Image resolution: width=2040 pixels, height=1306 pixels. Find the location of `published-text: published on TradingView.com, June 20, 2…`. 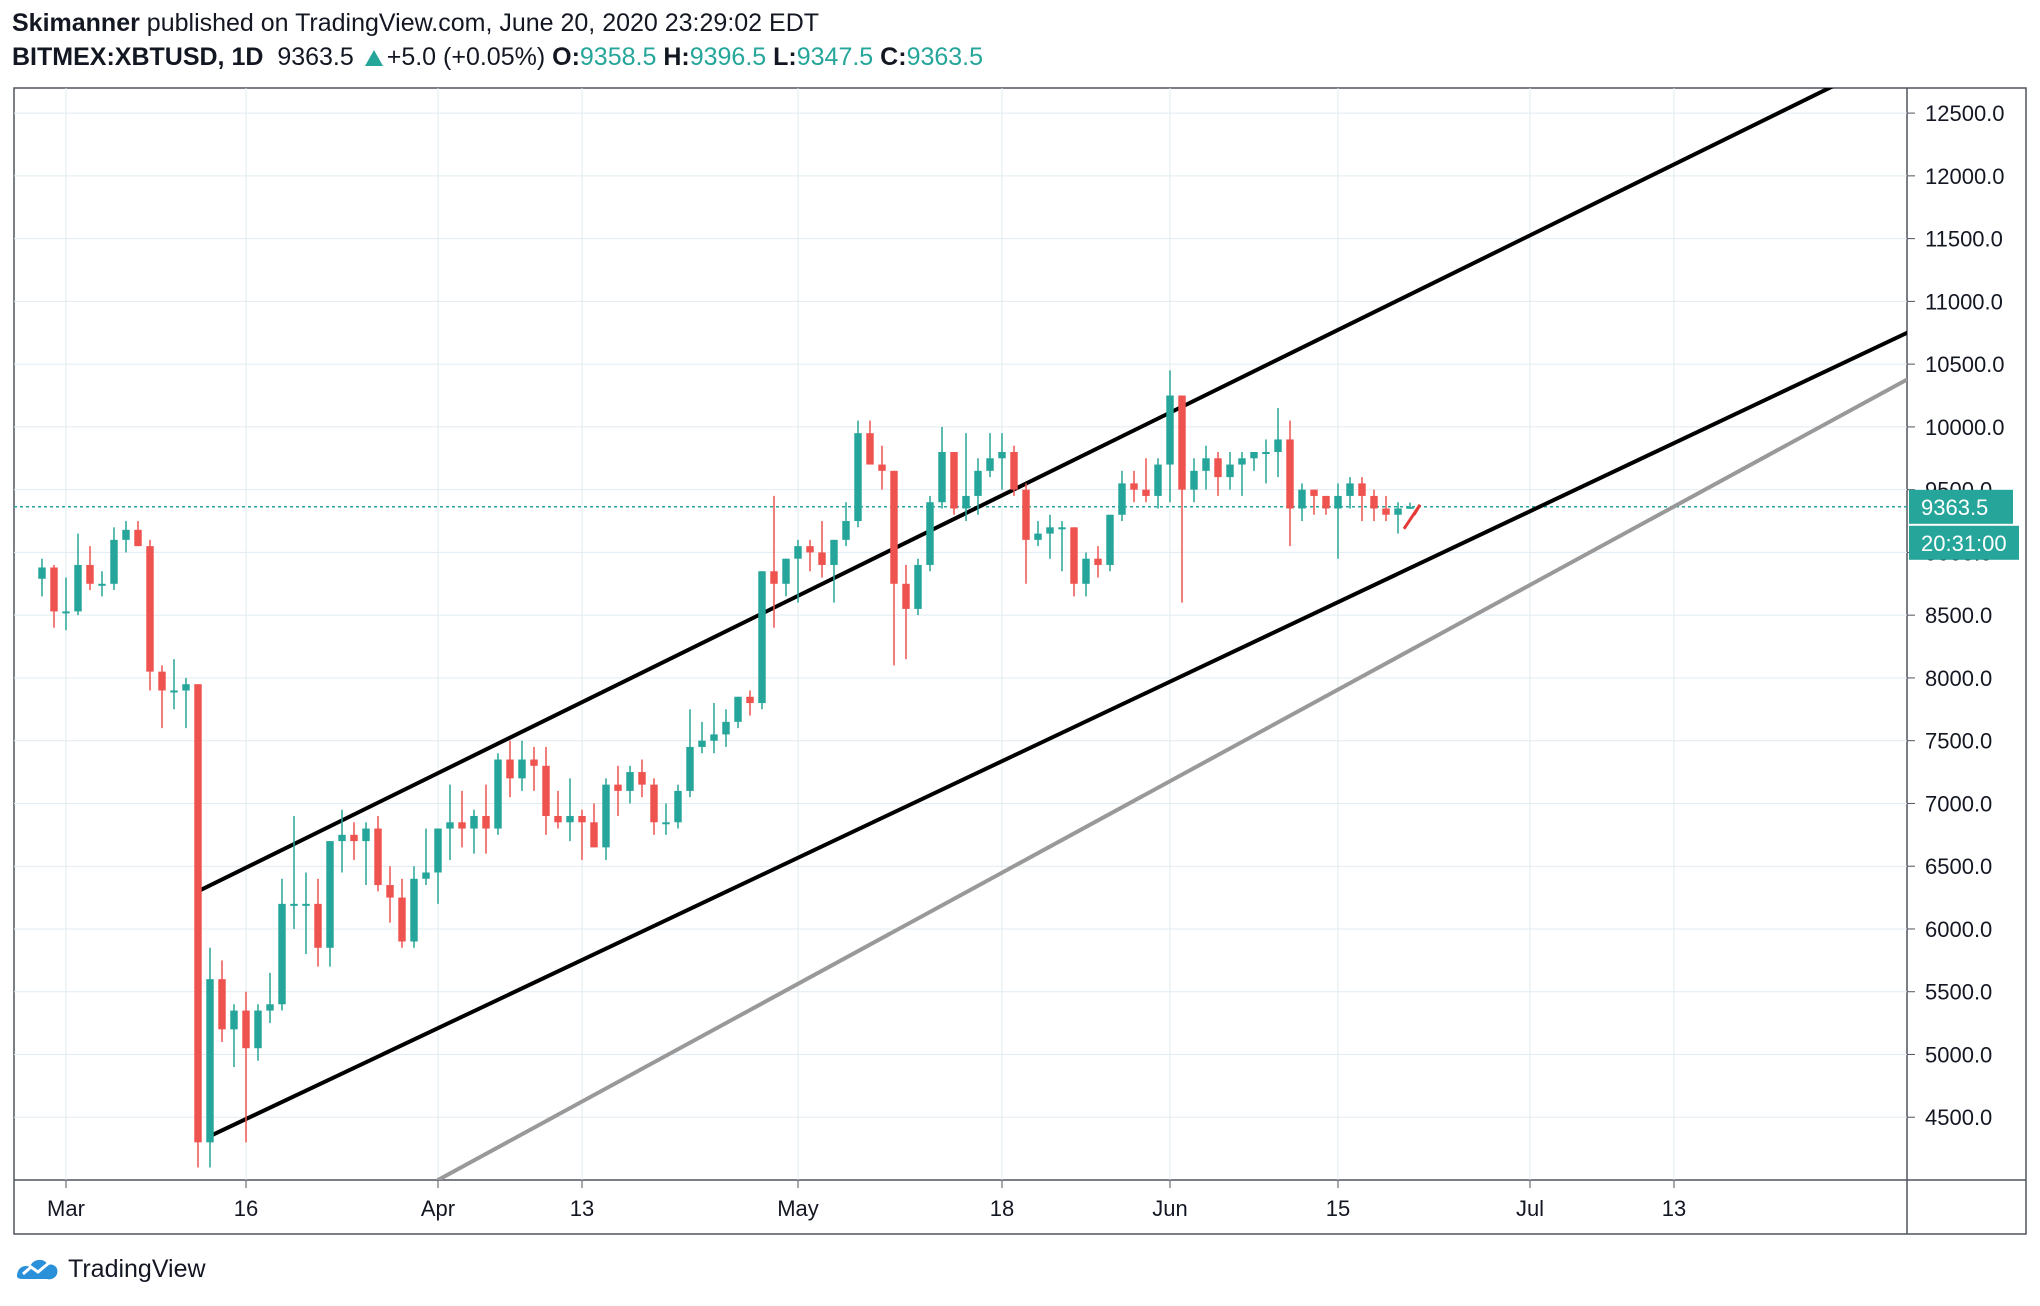

published-text: published on TradingView.com, June 20, 2… is located at coordinates (483, 23).